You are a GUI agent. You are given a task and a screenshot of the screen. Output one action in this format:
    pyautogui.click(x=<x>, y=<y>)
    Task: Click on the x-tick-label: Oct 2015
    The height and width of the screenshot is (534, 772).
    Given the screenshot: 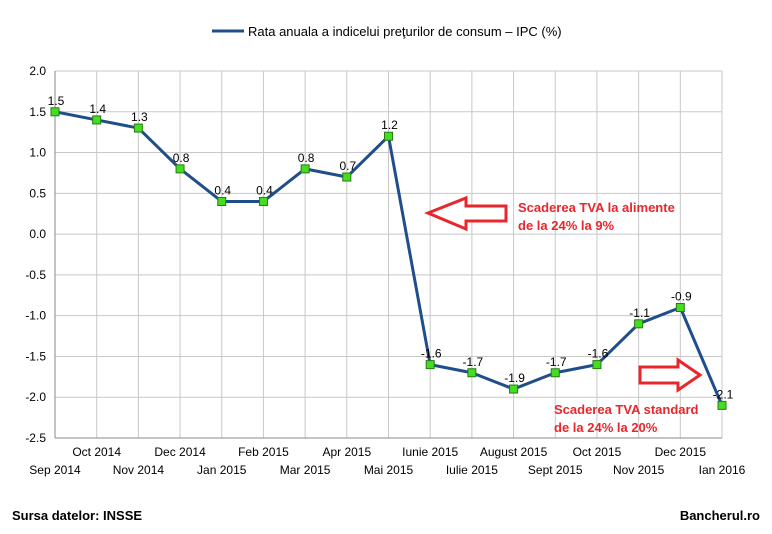 What is the action you would take?
    pyautogui.click(x=597, y=452)
    